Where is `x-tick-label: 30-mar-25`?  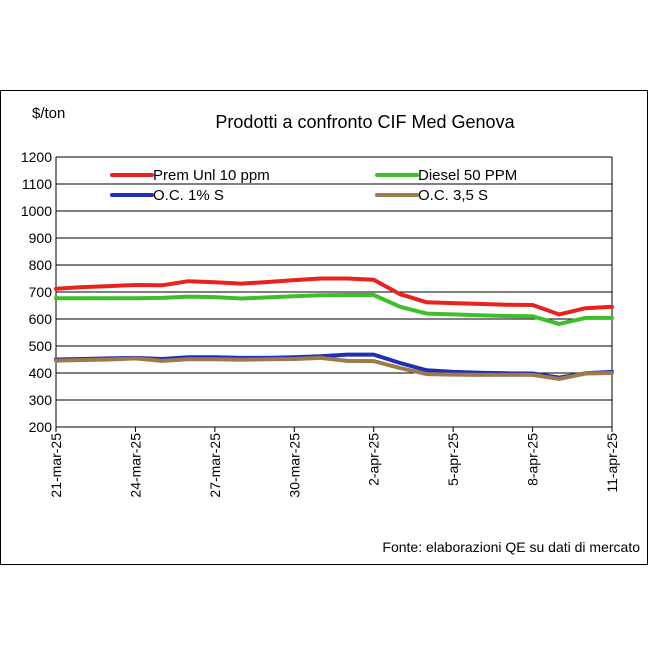 x-tick-label: 30-mar-25 is located at coordinates (294, 465).